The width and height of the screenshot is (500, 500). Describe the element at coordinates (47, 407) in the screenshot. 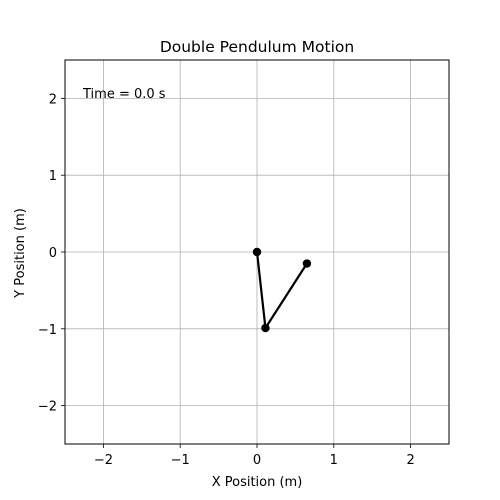

I see `y-tick-label-0: −2` at that location.